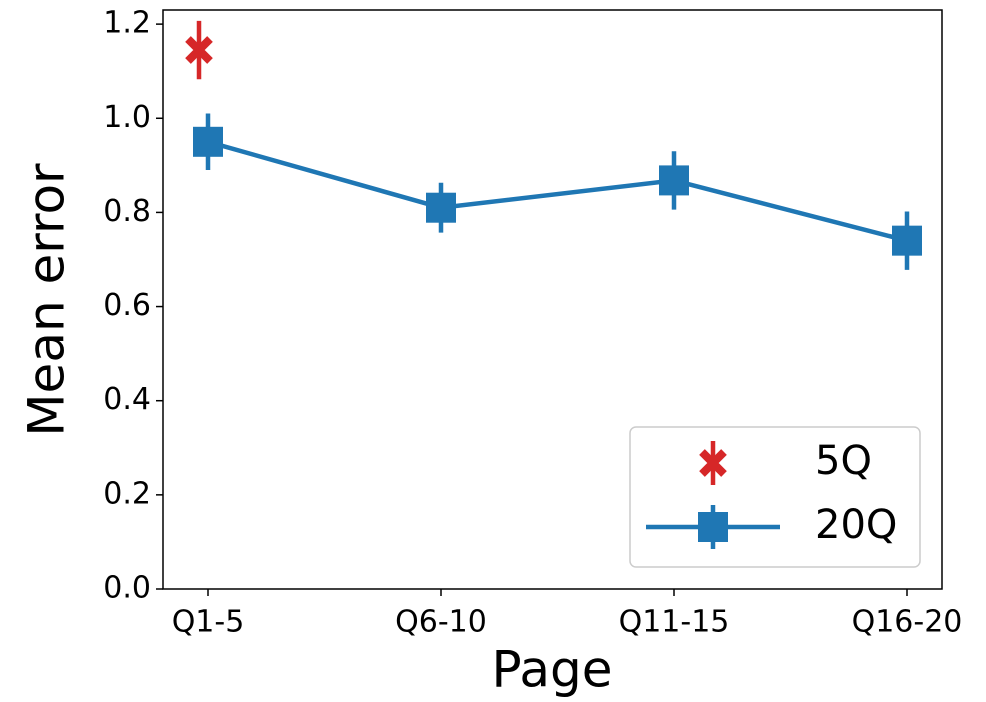 The image size is (986, 702). What do you see at coordinates (551, 670) in the screenshot?
I see `x-axis-label: Page` at bounding box center [551, 670].